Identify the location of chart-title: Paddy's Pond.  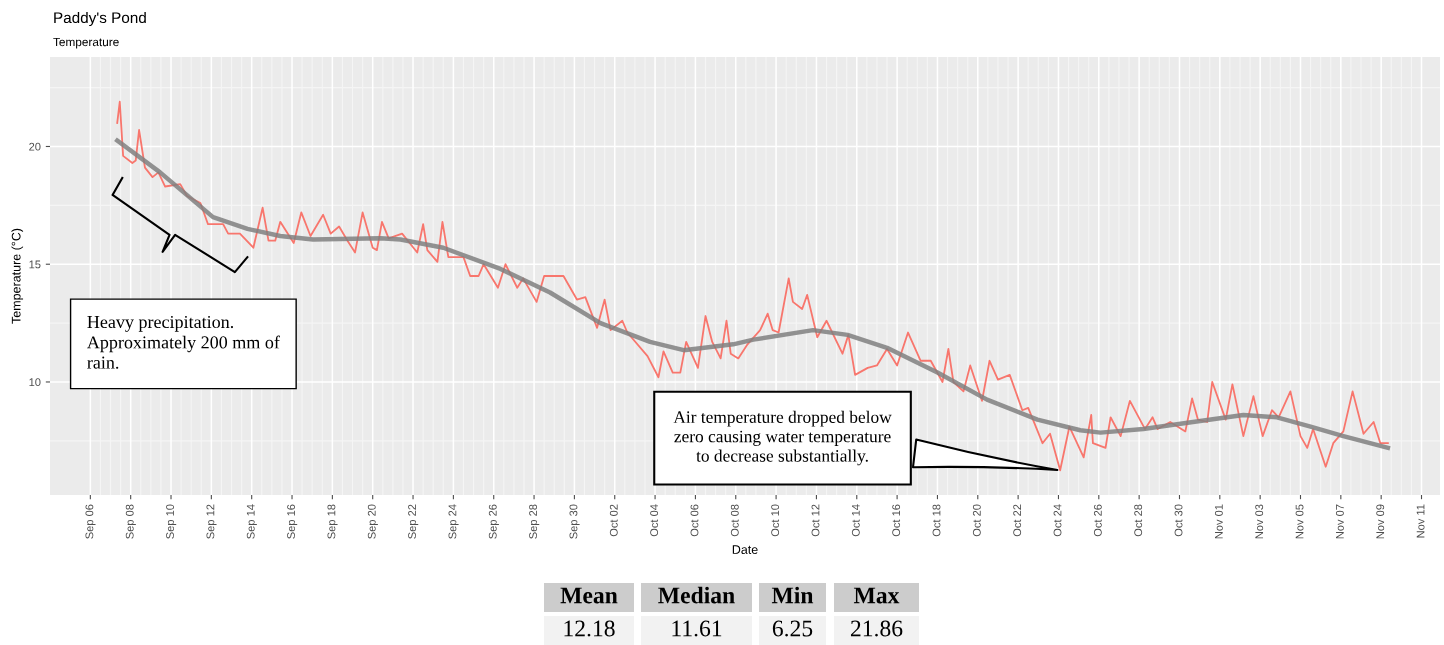
(100, 19).